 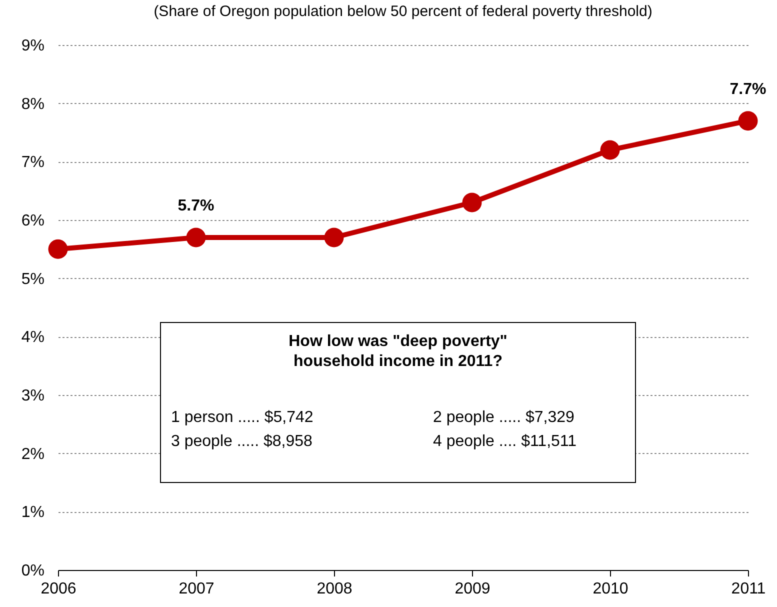 I want to click on y-tick-label: 7%, so click(x=32, y=163).